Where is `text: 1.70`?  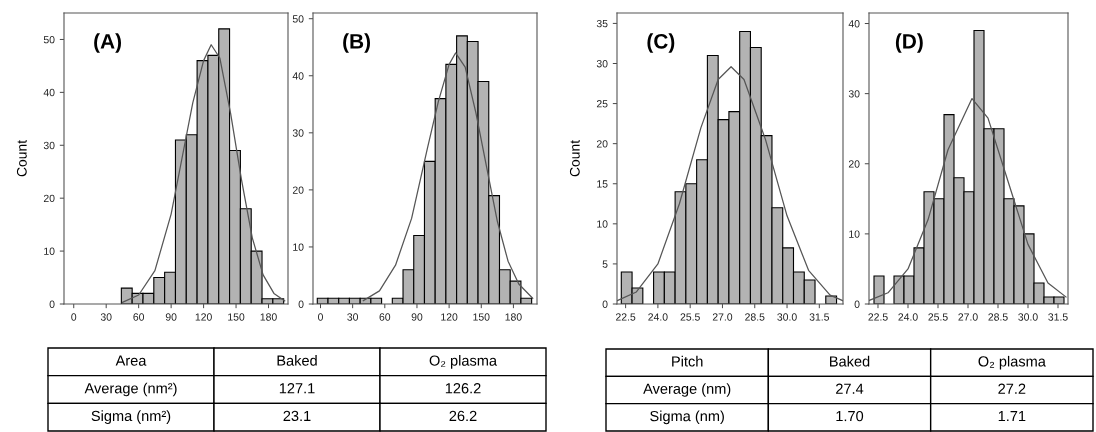
text: 1.70 is located at coordinates (850, 416).